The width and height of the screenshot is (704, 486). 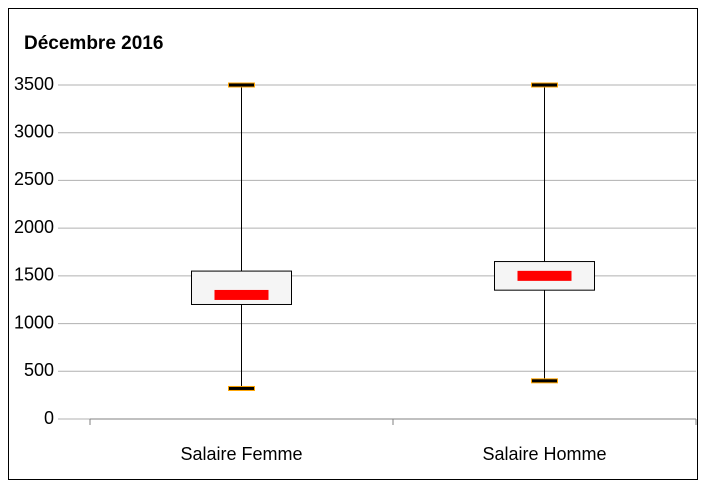 What do you see at coordinates (34, 131) in the screenshot?
I see `y-tick-label: 3000` at bounding box center [34, 131].